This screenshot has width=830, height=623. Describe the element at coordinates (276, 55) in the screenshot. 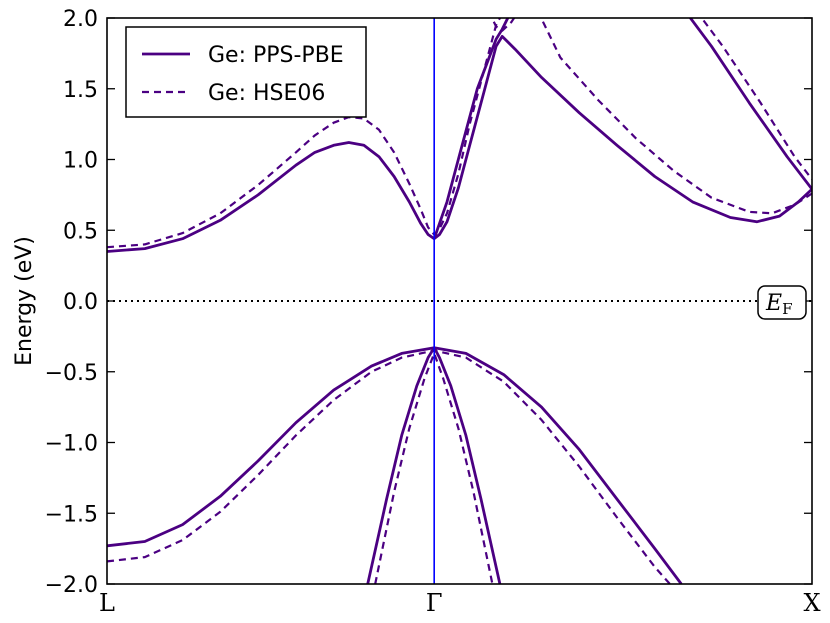

I see `legend-label-pps-pbe: Ge: PPS-PBE` at that location.